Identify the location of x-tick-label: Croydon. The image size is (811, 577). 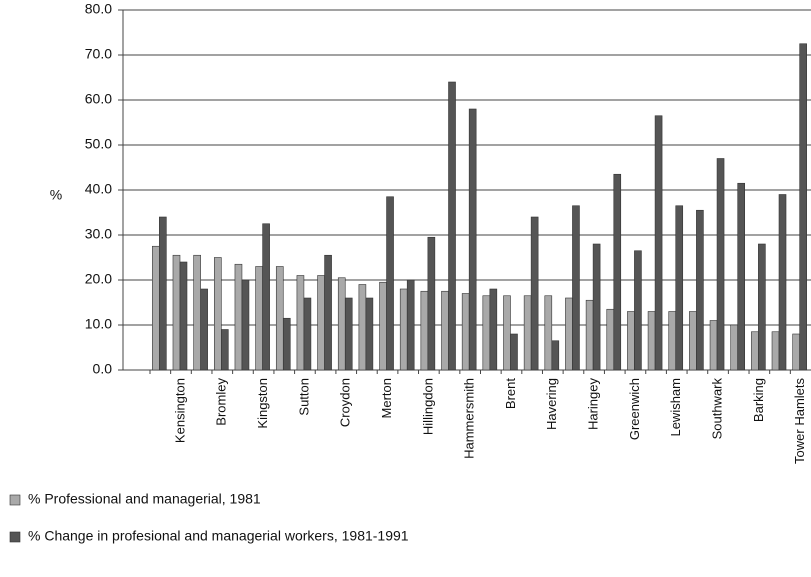
(345, 402).